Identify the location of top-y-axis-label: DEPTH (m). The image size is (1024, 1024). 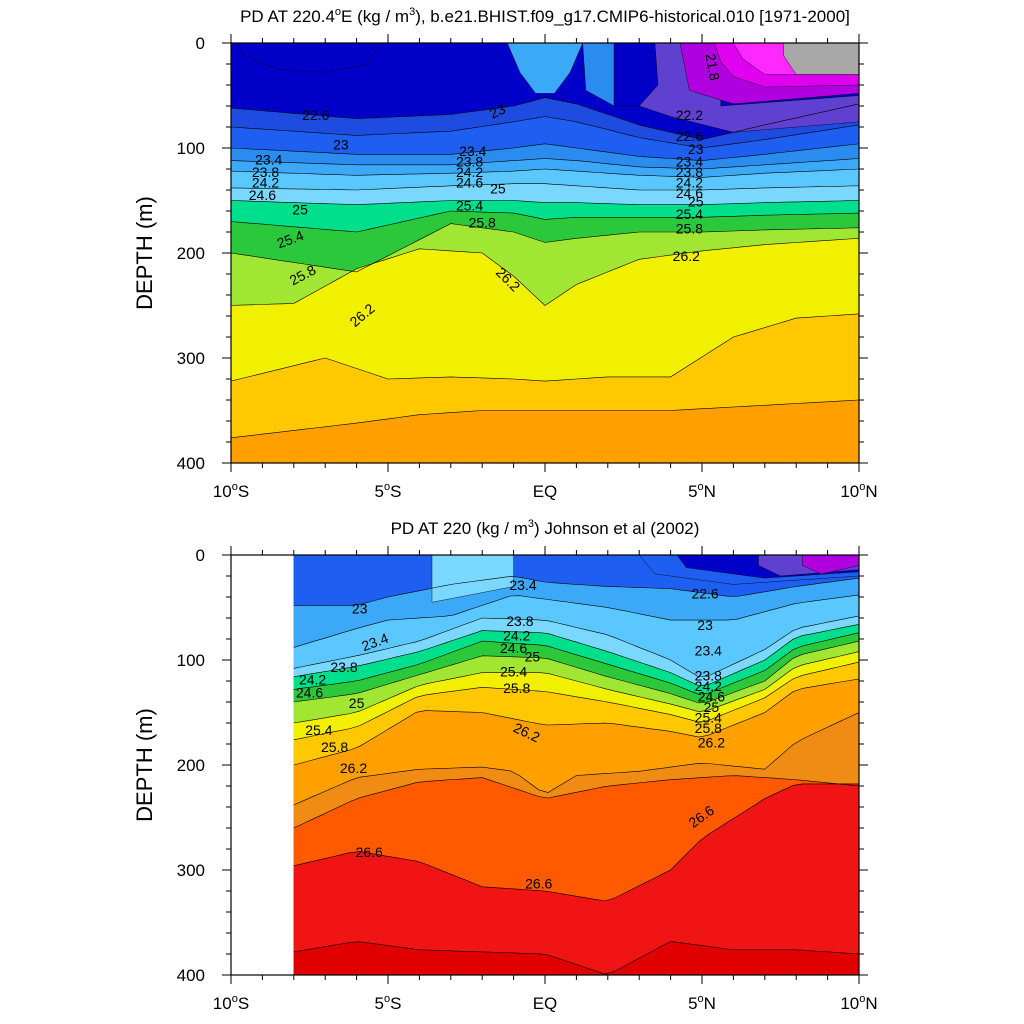
(144, 253).